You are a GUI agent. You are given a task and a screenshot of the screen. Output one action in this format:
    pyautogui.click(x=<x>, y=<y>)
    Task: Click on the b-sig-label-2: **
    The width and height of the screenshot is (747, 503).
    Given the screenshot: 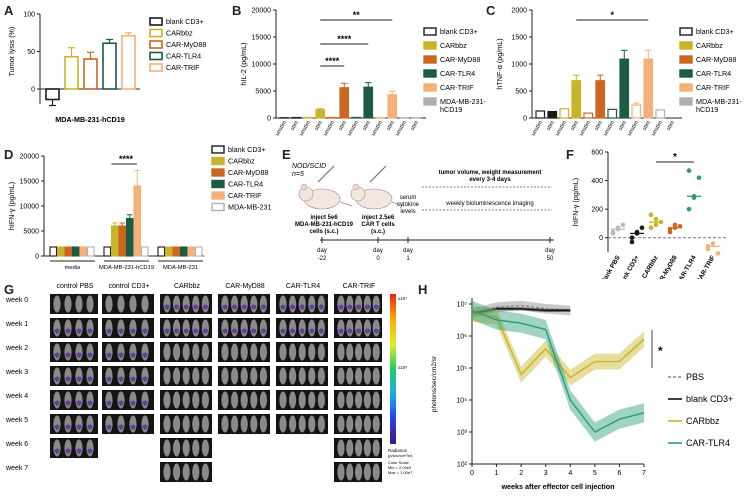 What is the action you would take?
    pyautogui.click(x=357, y=15)
    